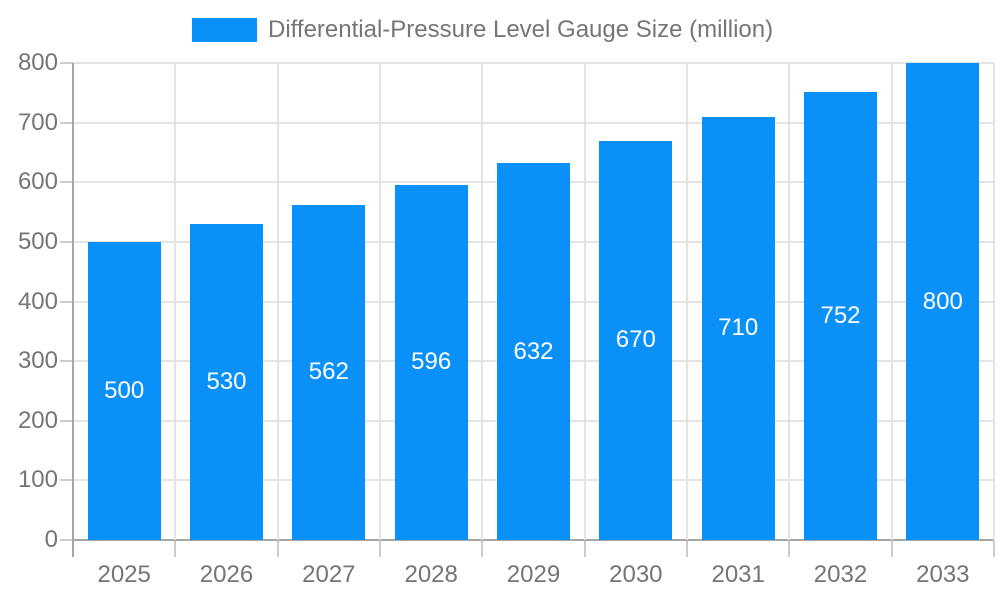  I want to click on bar-value-label: 632, so click(533, 351).